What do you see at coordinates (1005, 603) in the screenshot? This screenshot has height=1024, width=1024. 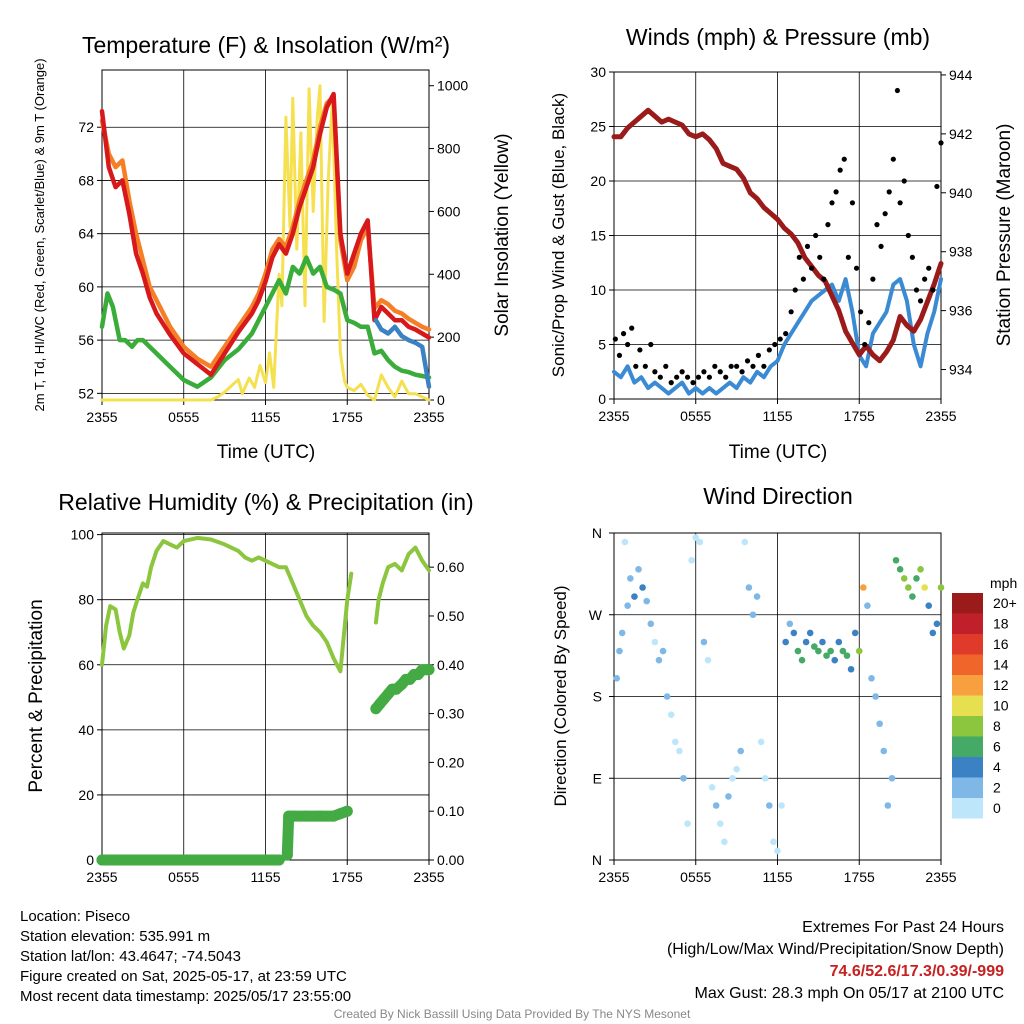 I see `legend-label: 20+` at bounding box center [1005, 603].